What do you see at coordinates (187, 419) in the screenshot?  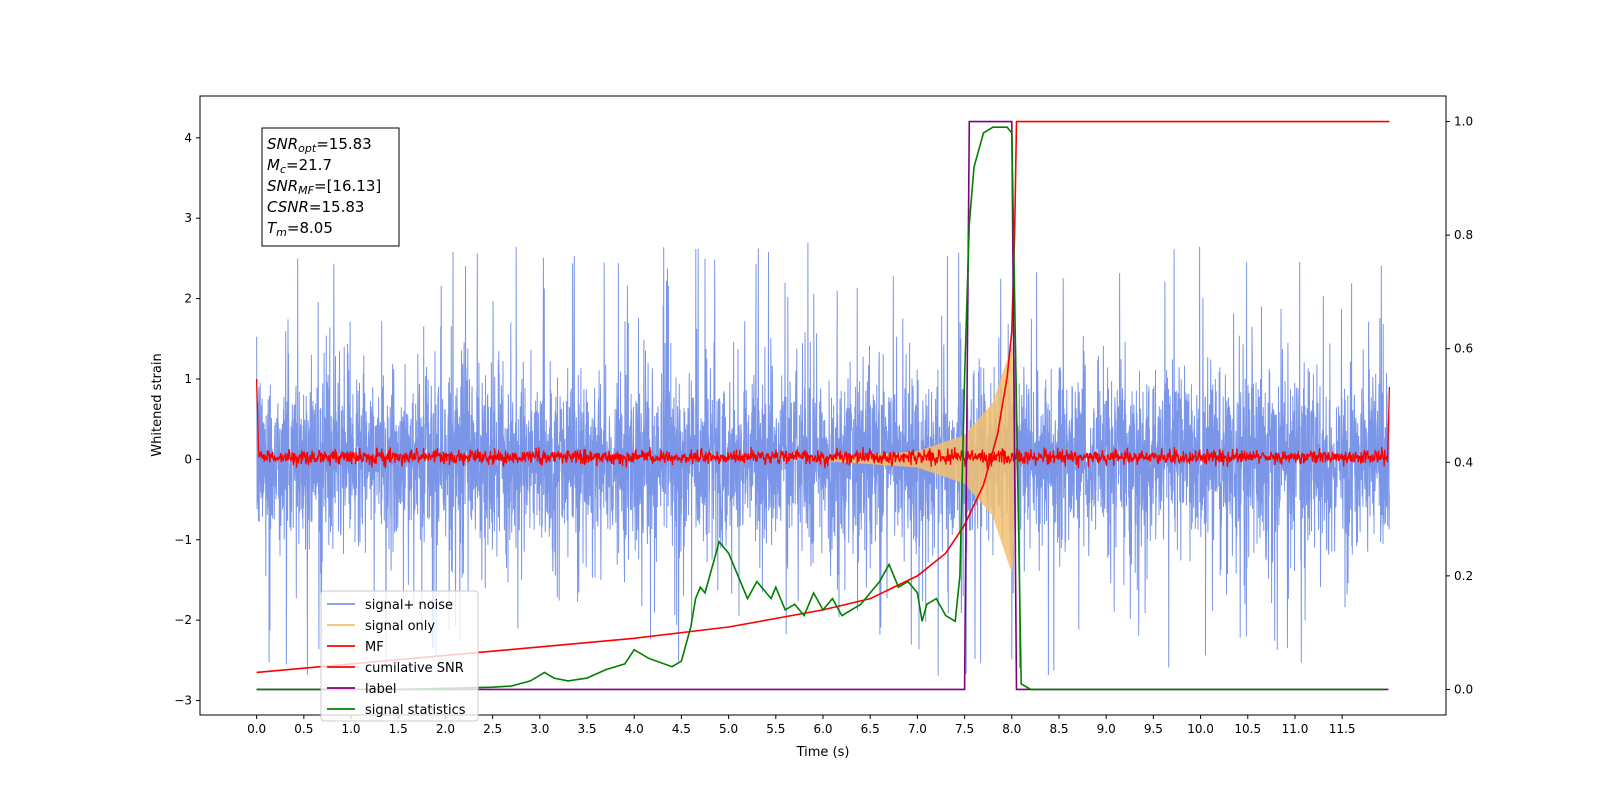 I see `y-axis-left: 4 3 2 1 0 −1 −2 −3` at bounding box center [187, 419].